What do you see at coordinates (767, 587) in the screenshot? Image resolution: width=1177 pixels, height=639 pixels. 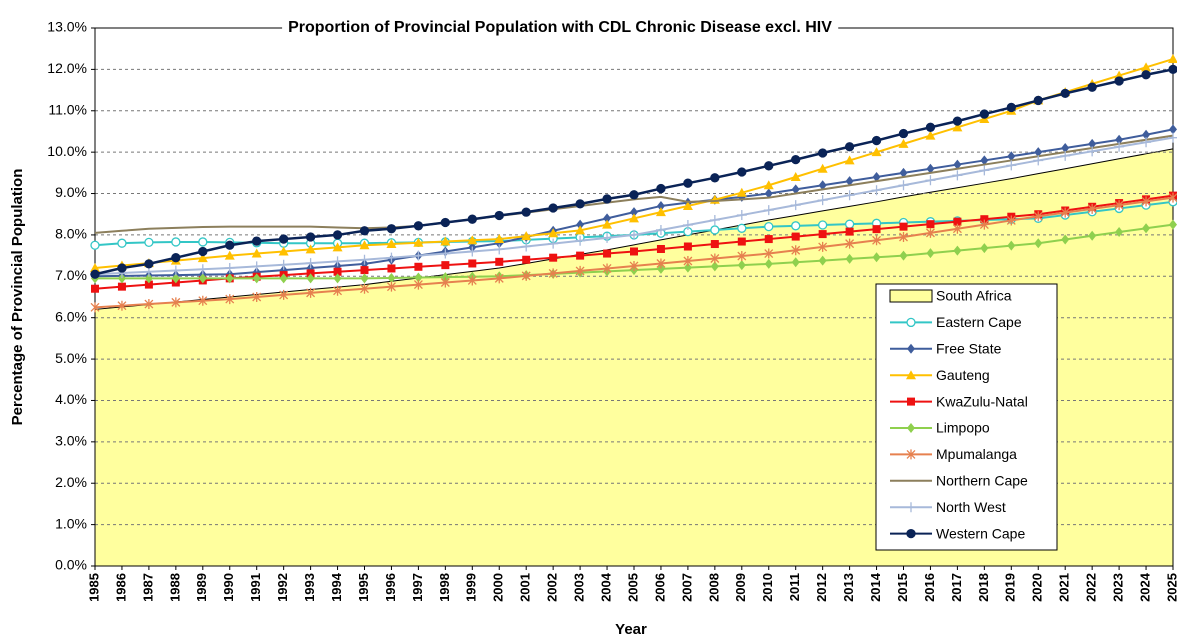 I see `x-tick-label: 2010` at bounding box center [767, 587].